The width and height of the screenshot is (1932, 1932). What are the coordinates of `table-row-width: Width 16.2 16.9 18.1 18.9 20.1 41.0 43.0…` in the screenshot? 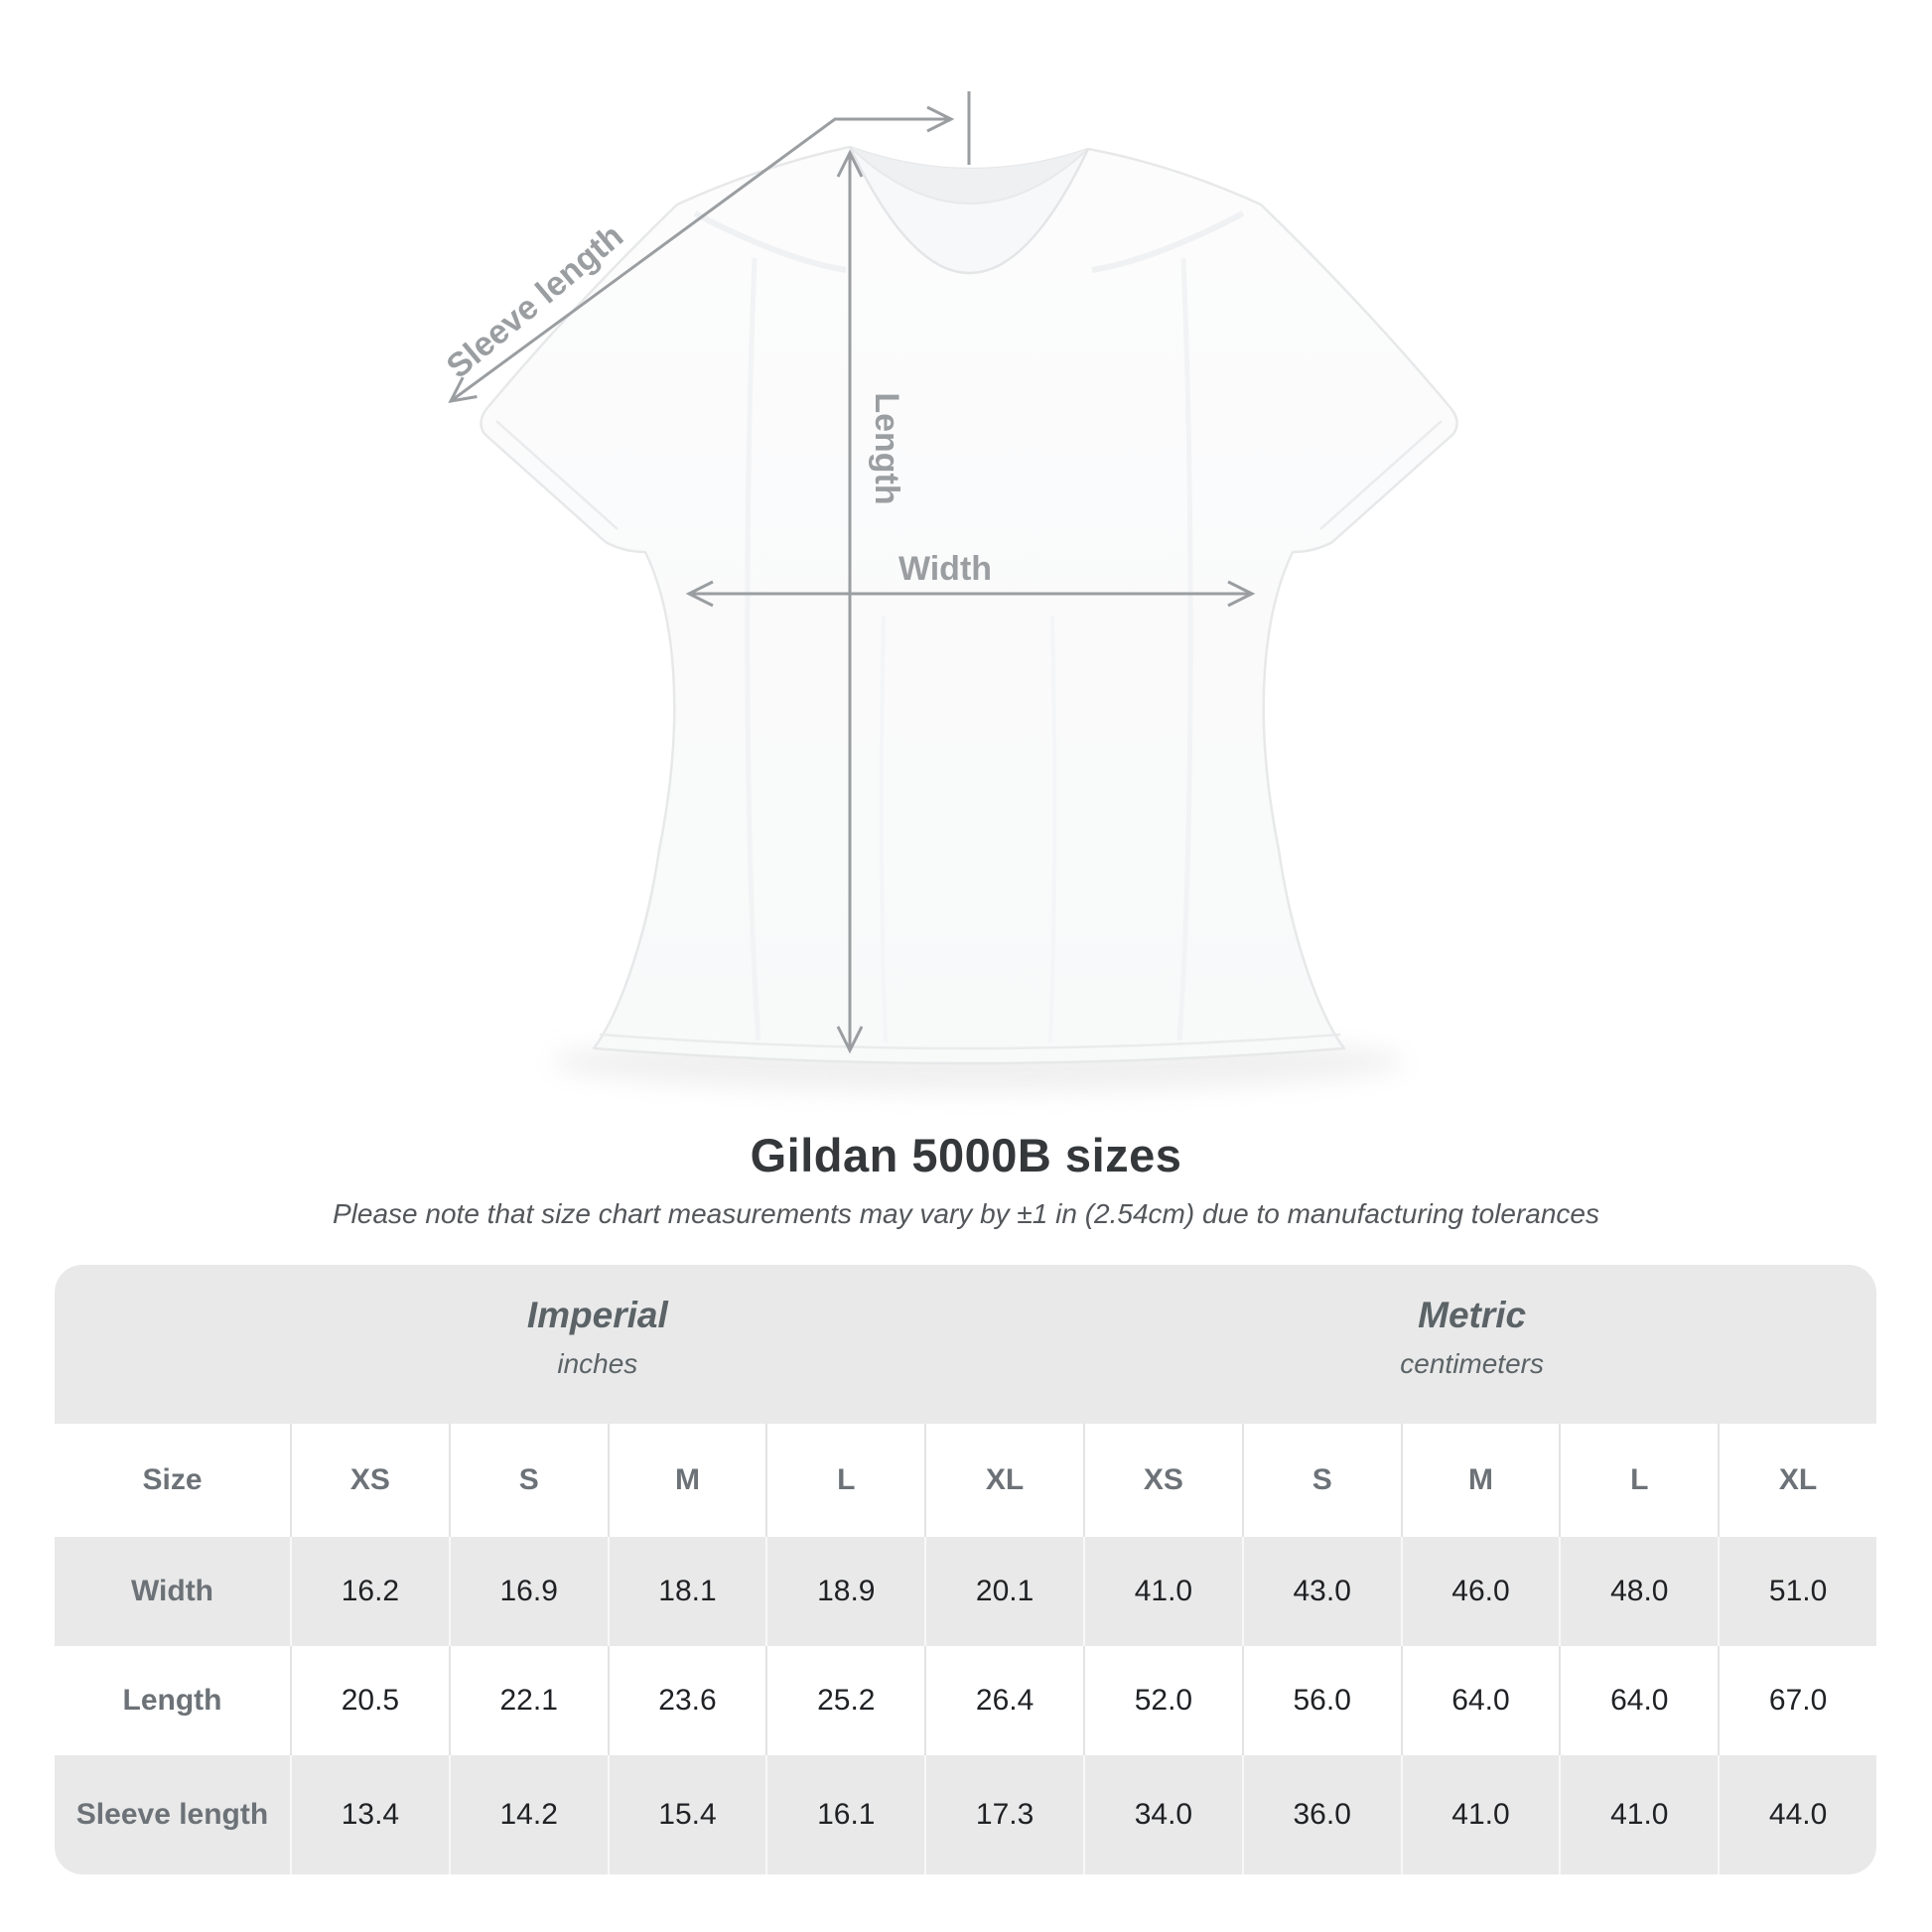 It's located at (966, 1592).